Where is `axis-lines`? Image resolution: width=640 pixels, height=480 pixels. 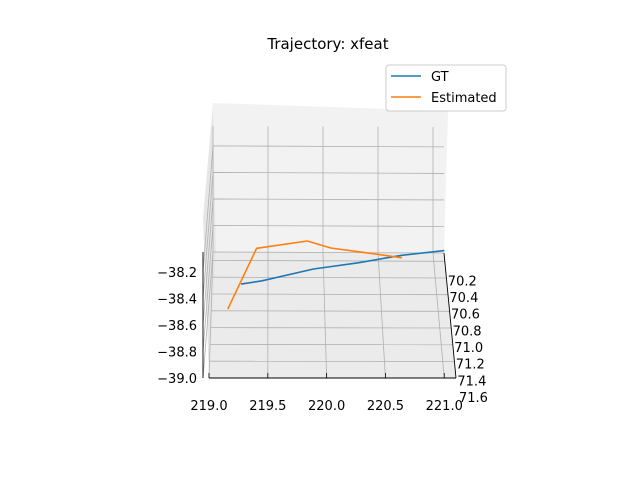
axis-lines is located at coordinates (329, 315).